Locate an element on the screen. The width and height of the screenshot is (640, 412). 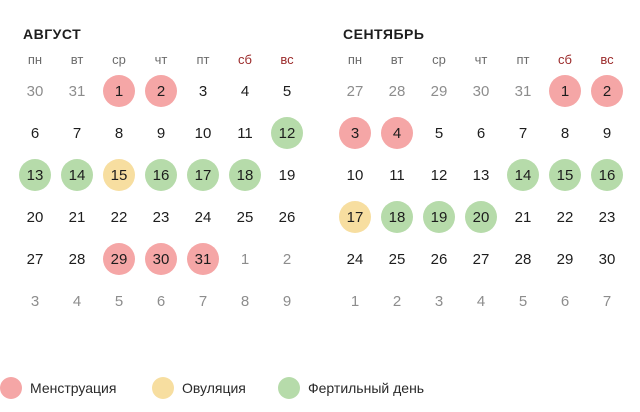
day-cell-outside-month: 28 is located at coordinates (397, 91).